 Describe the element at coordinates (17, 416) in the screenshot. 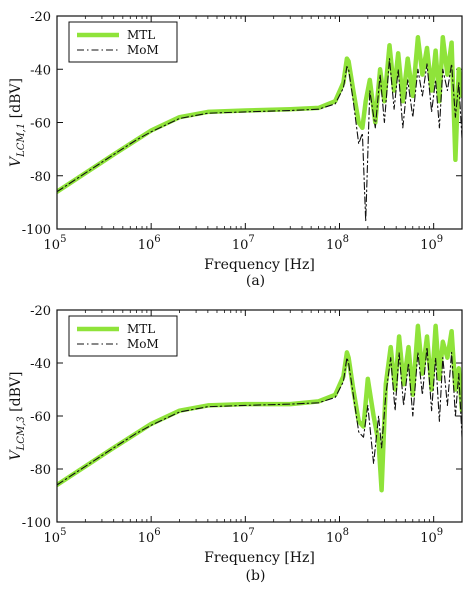

I see `y-axis-label: VLCM,3 [dBV]` at that location.